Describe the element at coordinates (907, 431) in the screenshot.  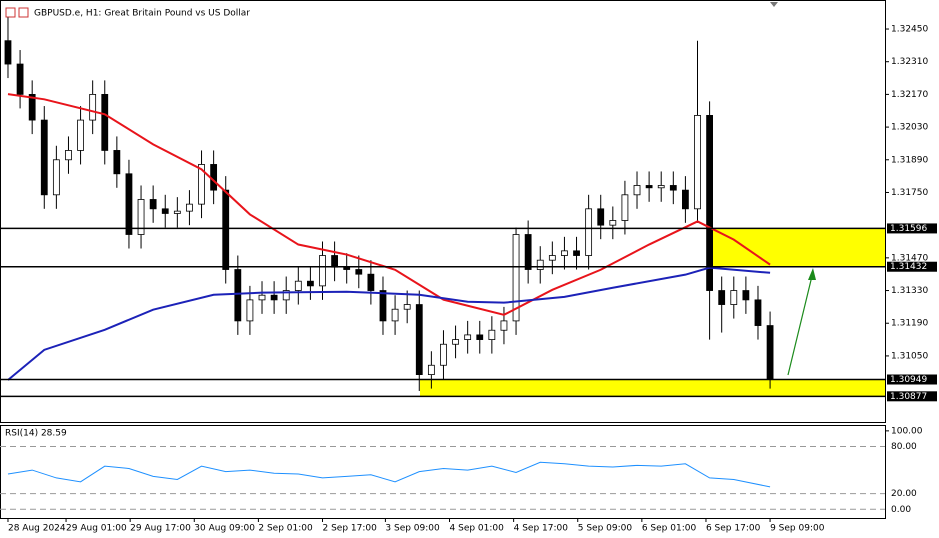
I see `y-tick-label: 100.00` at that location.